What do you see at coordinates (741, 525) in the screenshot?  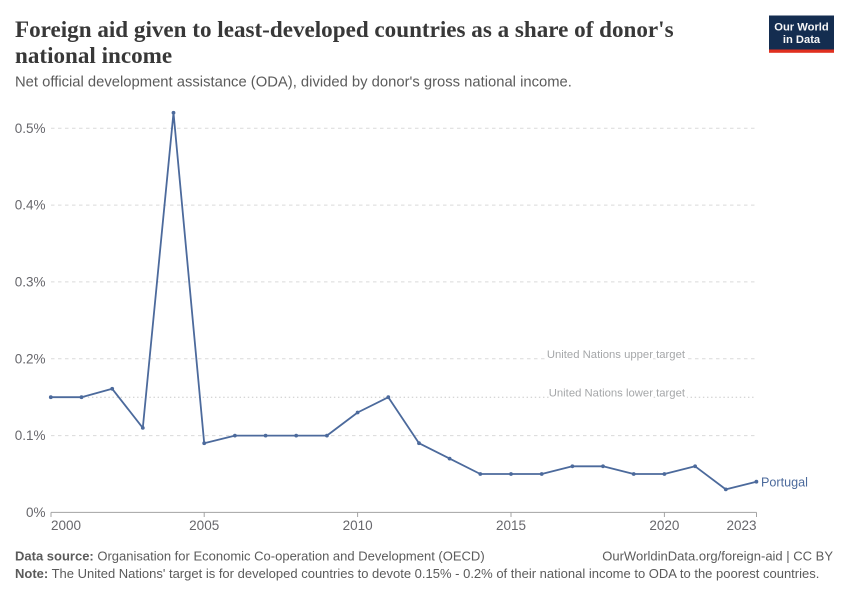 I see `svg-text: 2023` at bounding box center [741, 525].